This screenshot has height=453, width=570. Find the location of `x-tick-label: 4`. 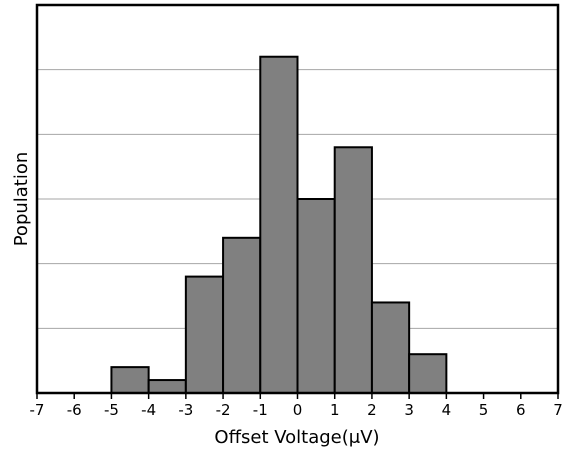

x-tick-label: 4 is located at coordinates (447, 410).